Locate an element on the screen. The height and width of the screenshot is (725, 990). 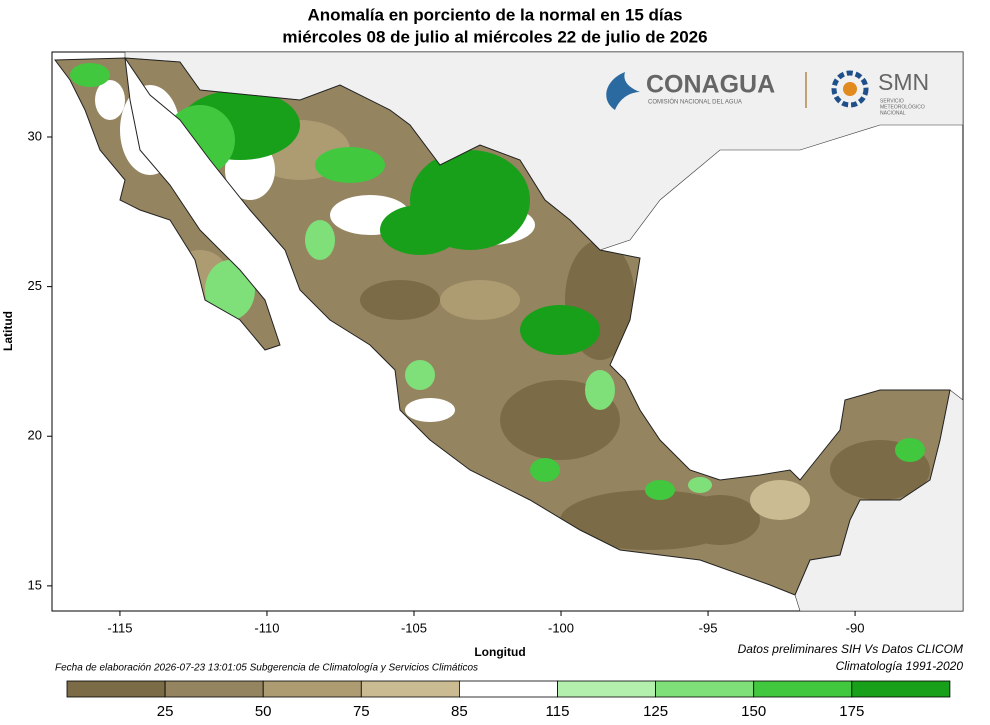
footer-climatology: Climatología 1991-2020 is located at coordinates (900, 666).